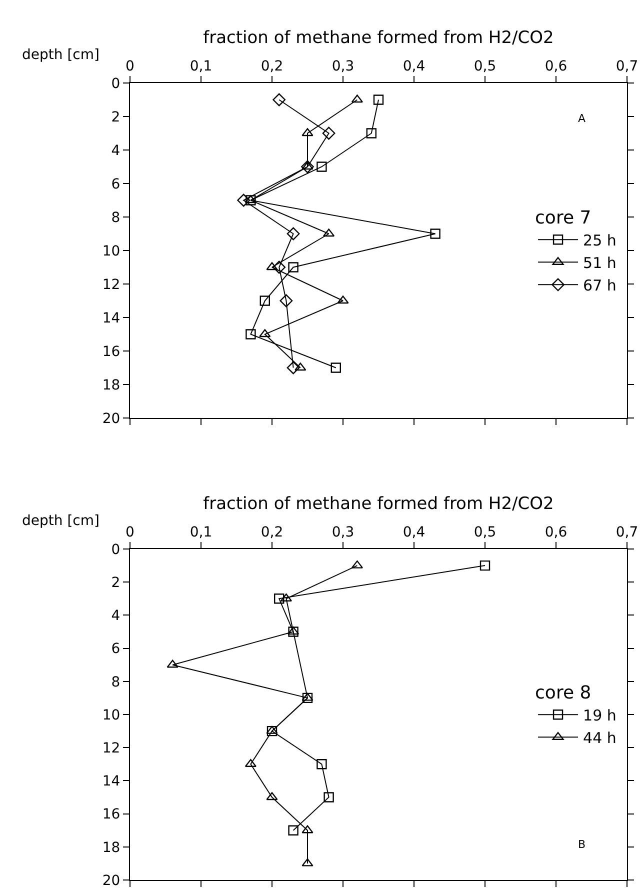 The width and height of the screenshot is (643, 892). I want to click on legend-title: core 8, so click(563, 693).